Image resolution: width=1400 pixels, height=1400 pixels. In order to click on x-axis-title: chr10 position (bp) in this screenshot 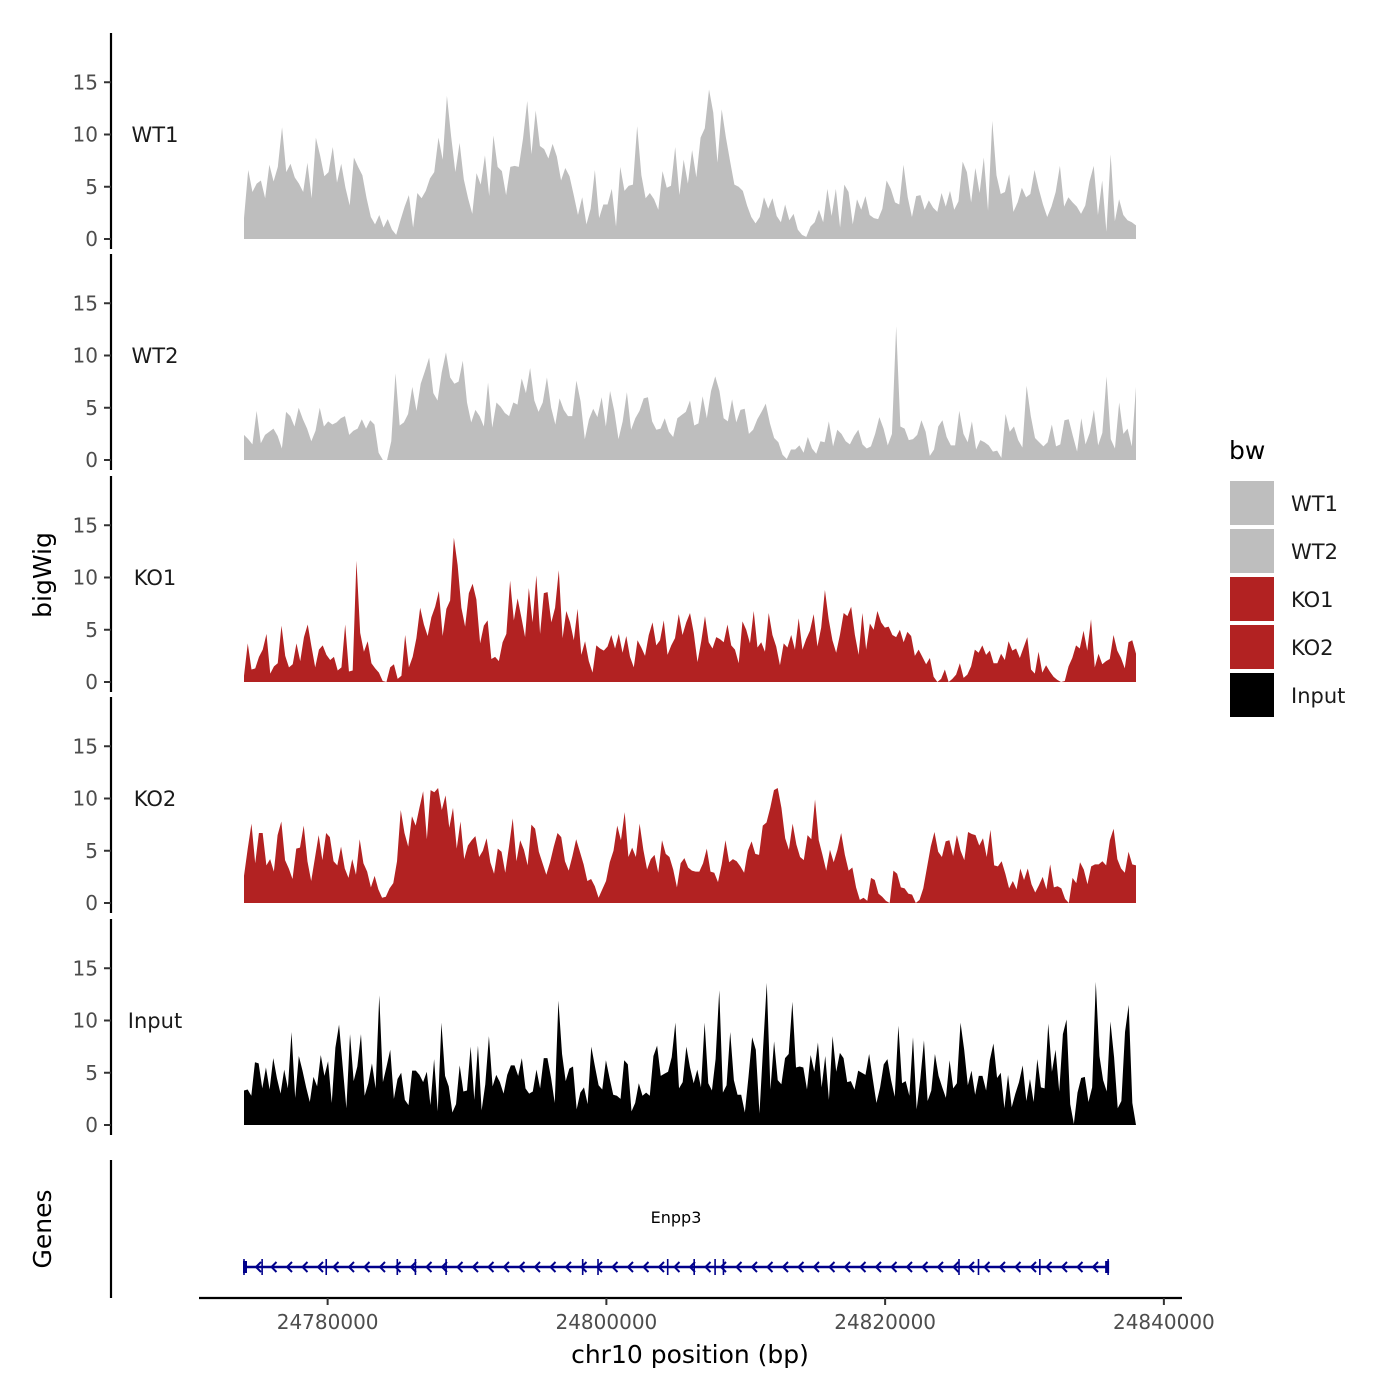, I will do `click(690, 1354)`.